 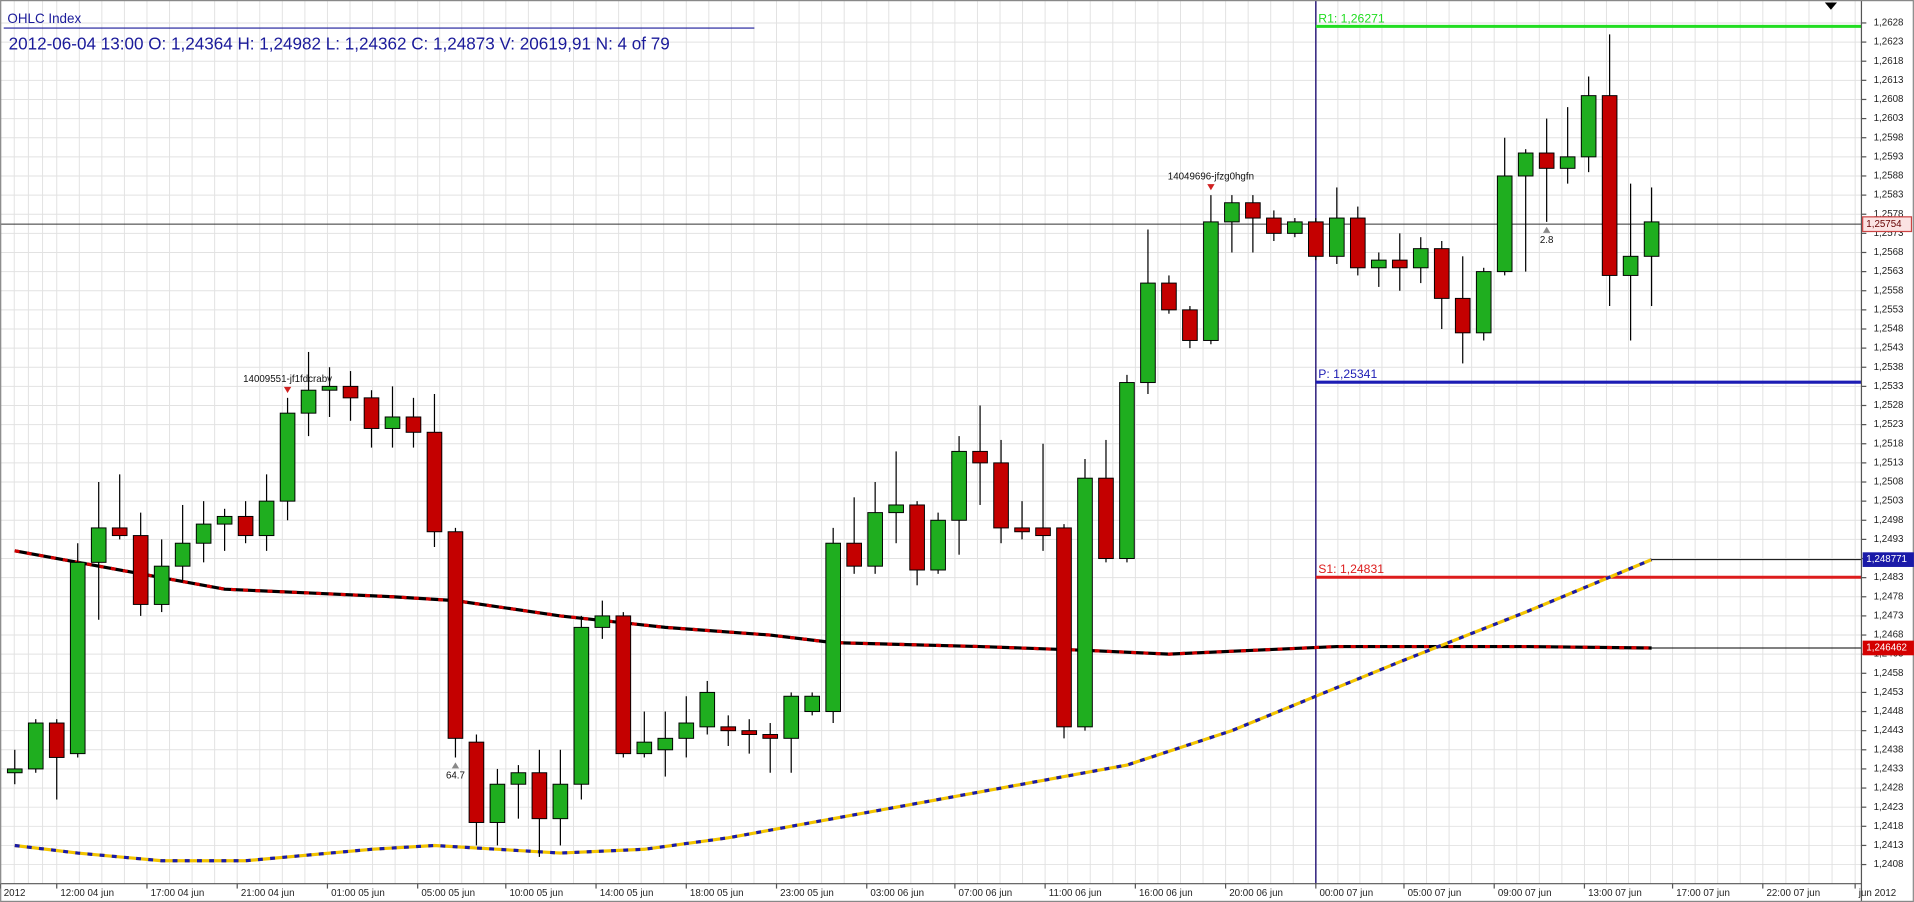 What do you see at coordinates (1615, 893) in the screenshot?
I see `x-tick-label: 13:00 07 jun` at bounding box center [1615, 893].